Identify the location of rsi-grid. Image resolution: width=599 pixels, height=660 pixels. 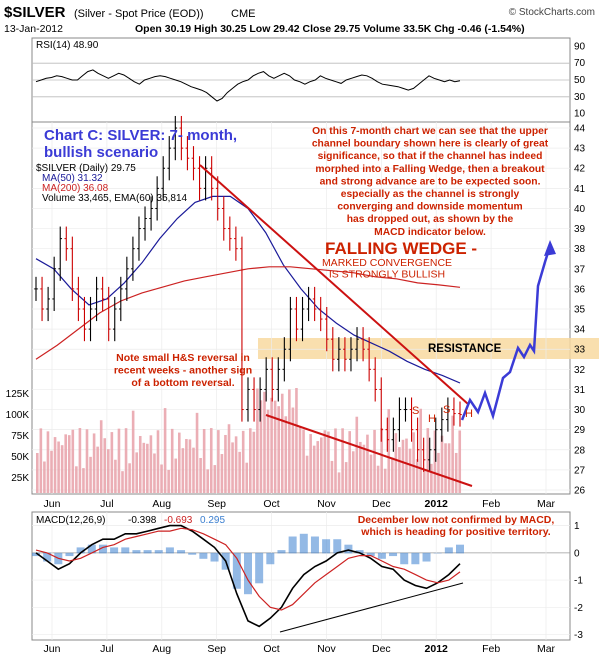
(301, 80).